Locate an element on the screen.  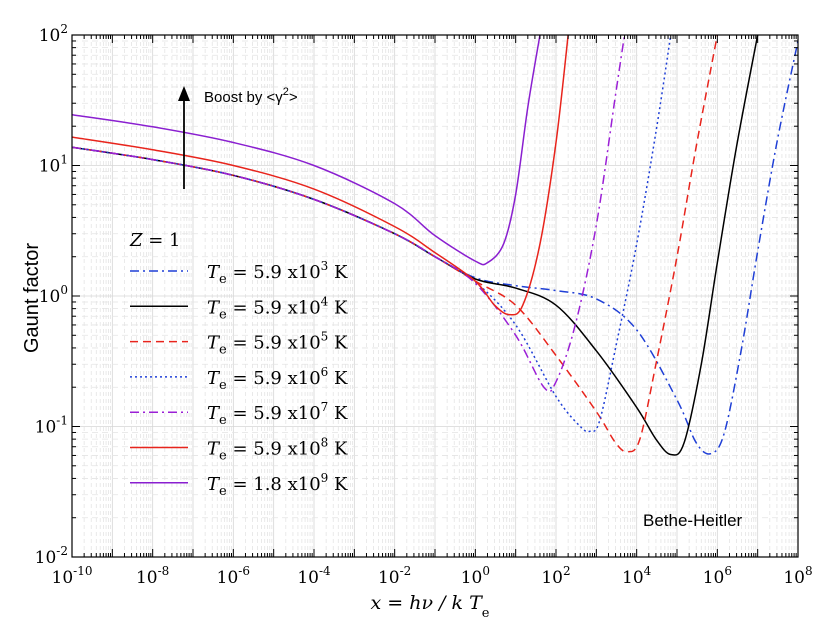
boost-suffix: > is located at coordinates (293, 97).